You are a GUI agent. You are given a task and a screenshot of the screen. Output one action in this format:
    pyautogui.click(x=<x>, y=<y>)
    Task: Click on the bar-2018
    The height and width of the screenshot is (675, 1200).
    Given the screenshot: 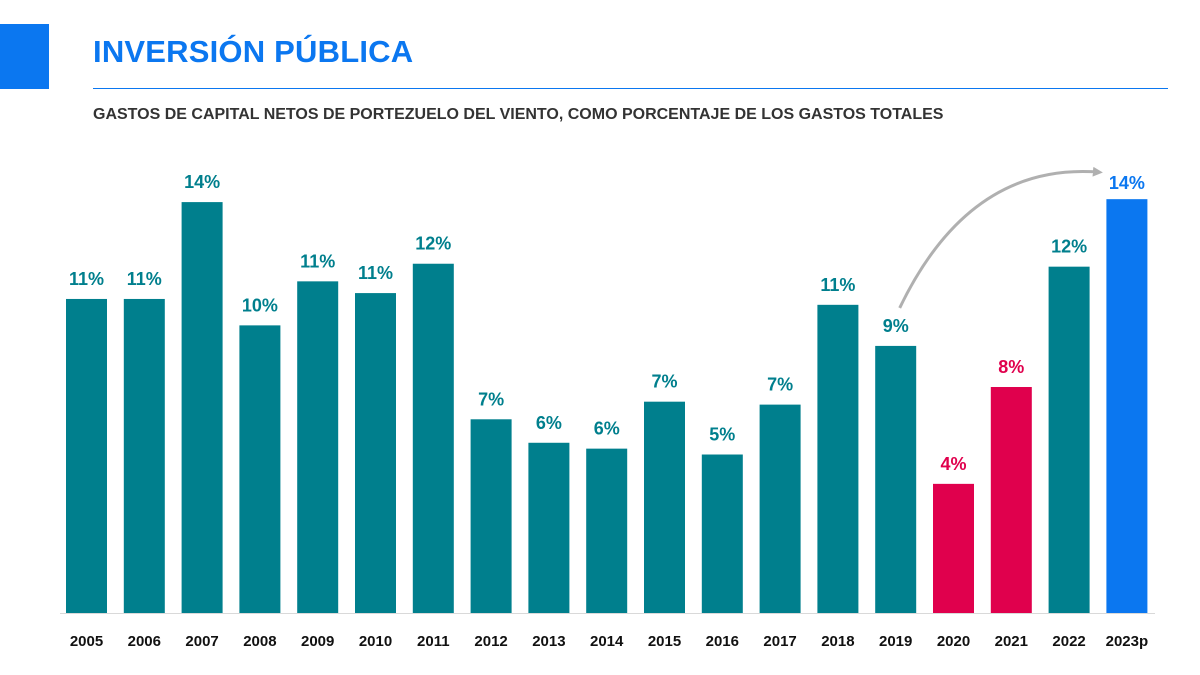 What is the action you would take?
    pyautogui.click(x=838, y=458)
    